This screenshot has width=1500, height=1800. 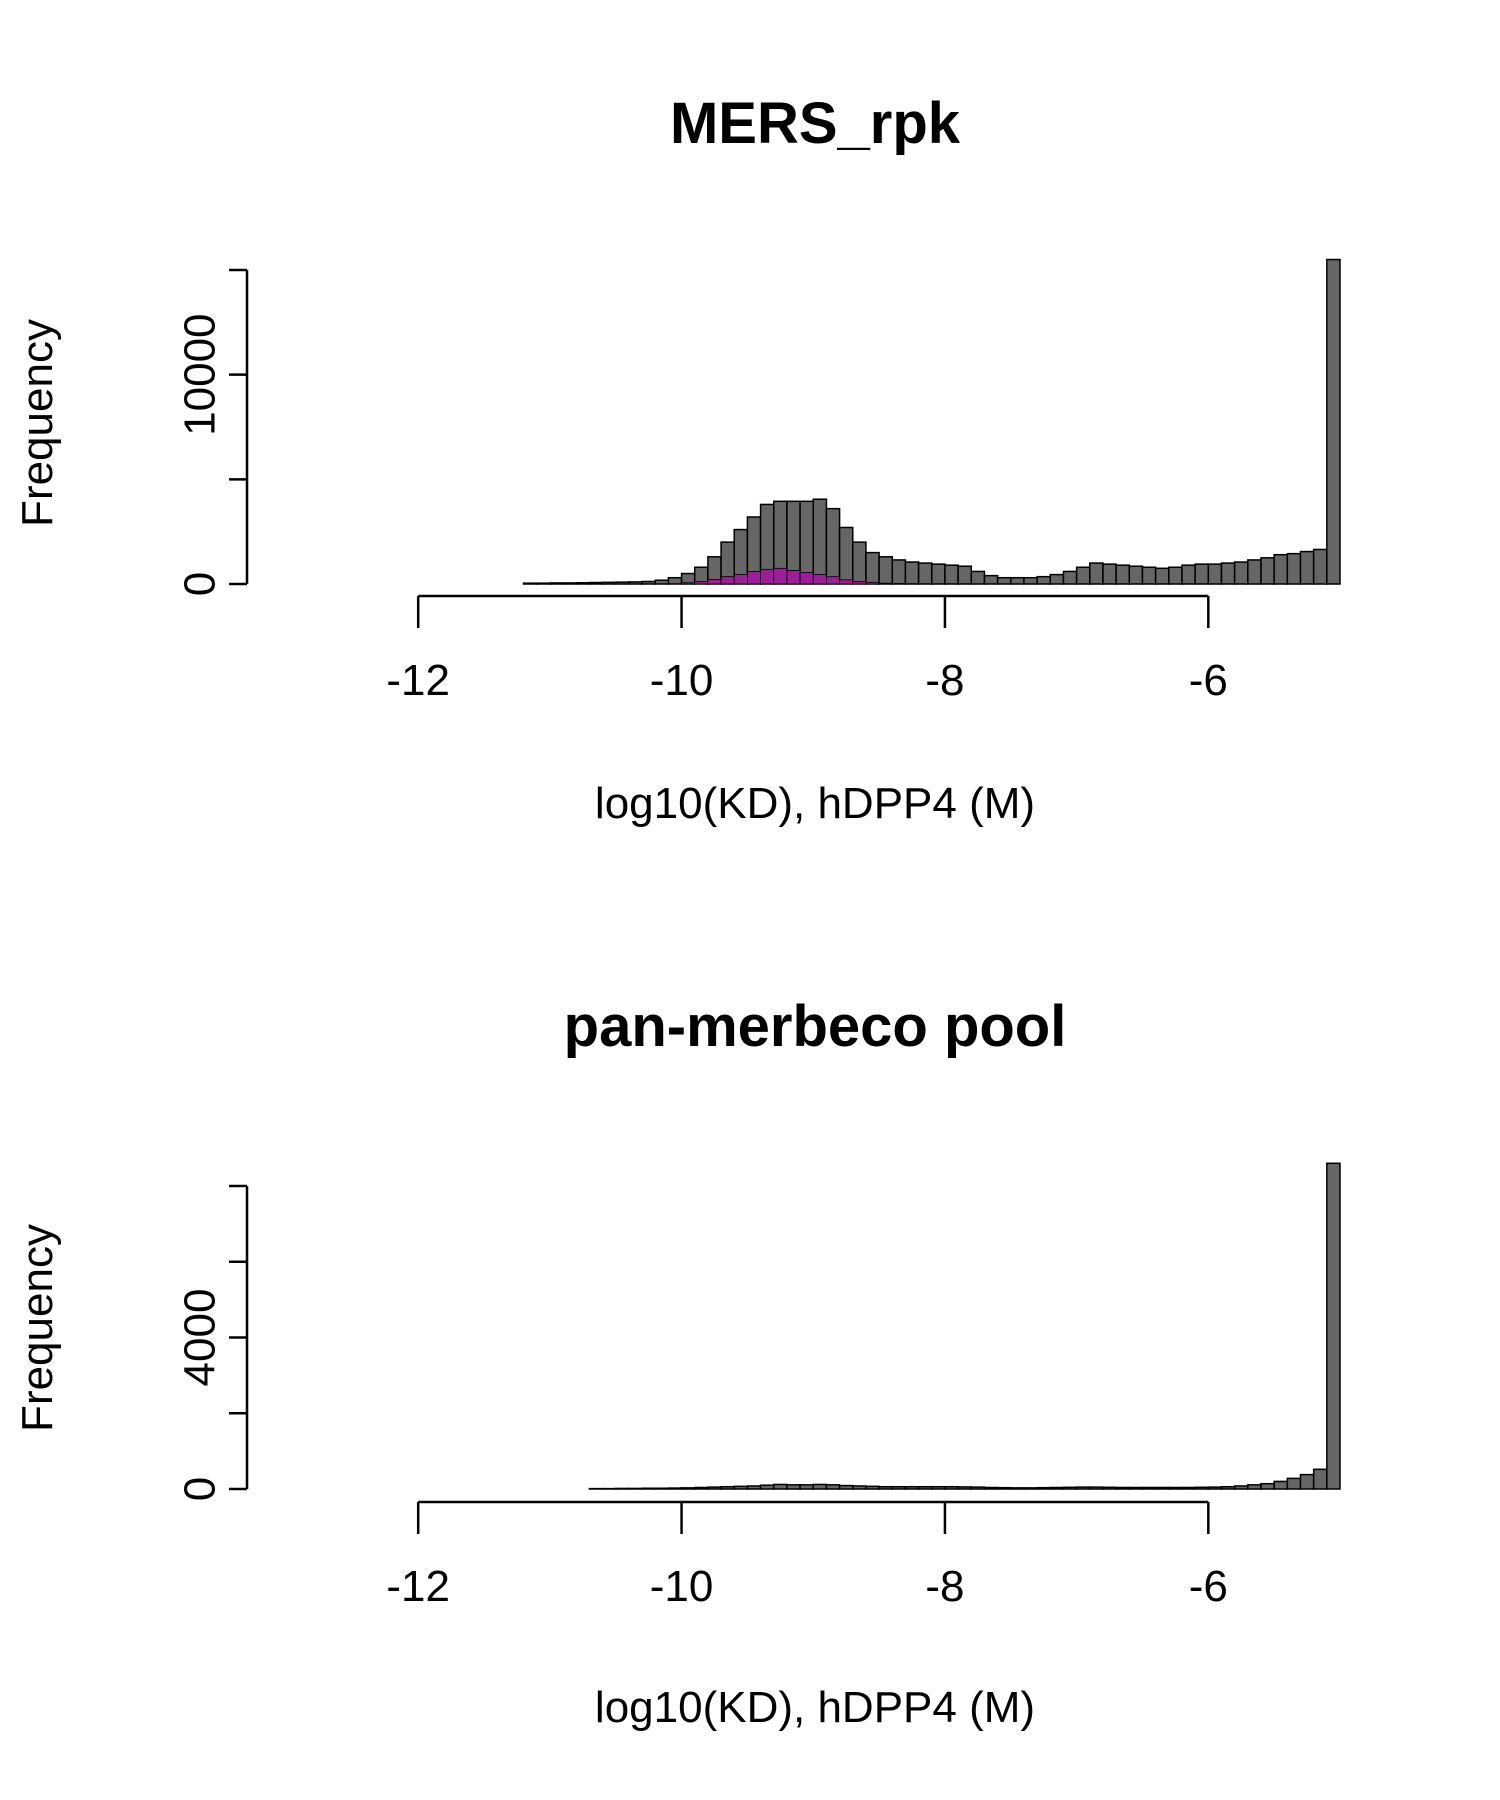 I want to click on y-axis: 0 4000, so click(x=212, y=1342).